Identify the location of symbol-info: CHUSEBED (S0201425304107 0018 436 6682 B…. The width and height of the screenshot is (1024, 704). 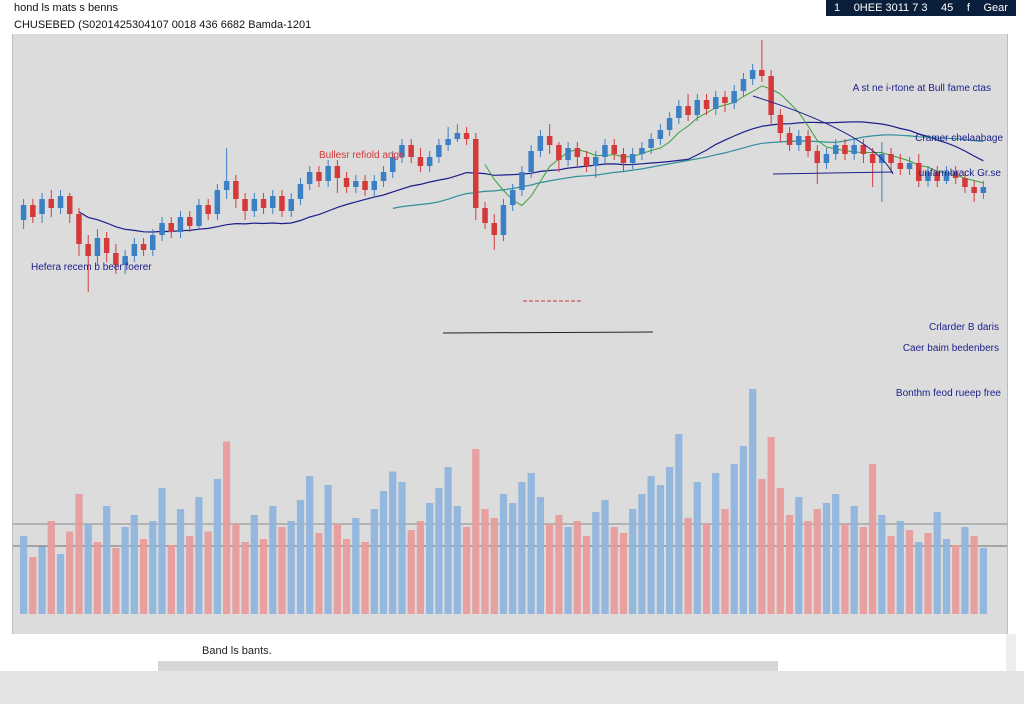
(163, 25).